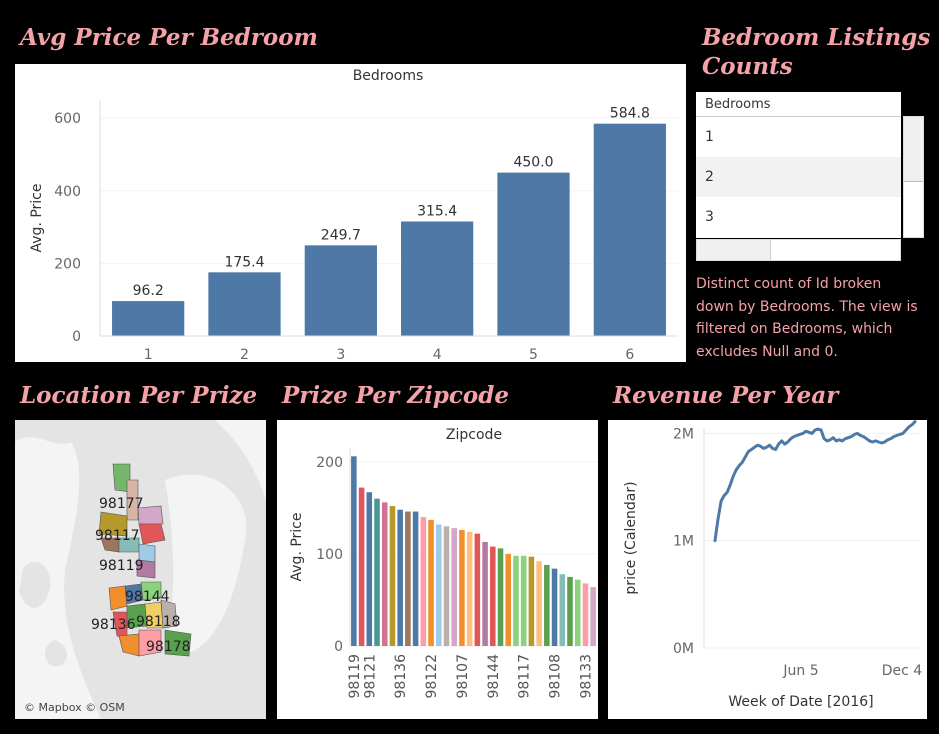  Describe the element at coordinates (709, 137) in the screenshot. I see `counts-table-row: 1` at that location.